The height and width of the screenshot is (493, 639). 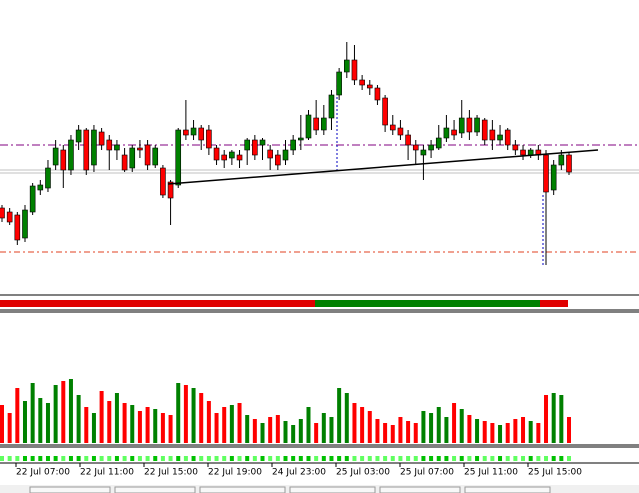 I want to click on tabs, so click(x=290, y=489).